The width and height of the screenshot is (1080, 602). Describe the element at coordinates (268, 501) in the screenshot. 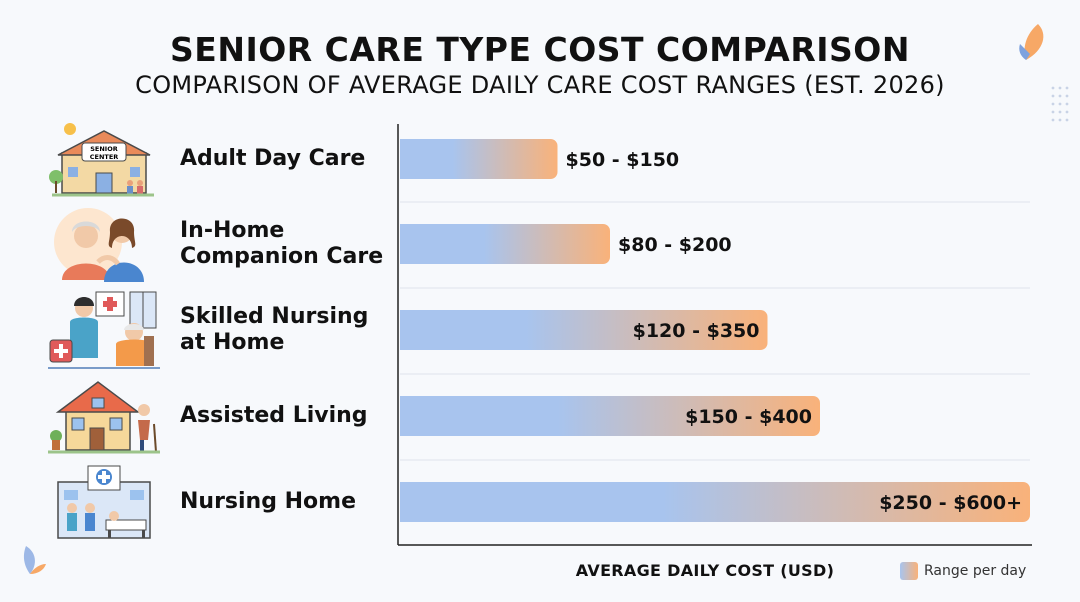

I see `category-label-line: Nursing Home` at that location.